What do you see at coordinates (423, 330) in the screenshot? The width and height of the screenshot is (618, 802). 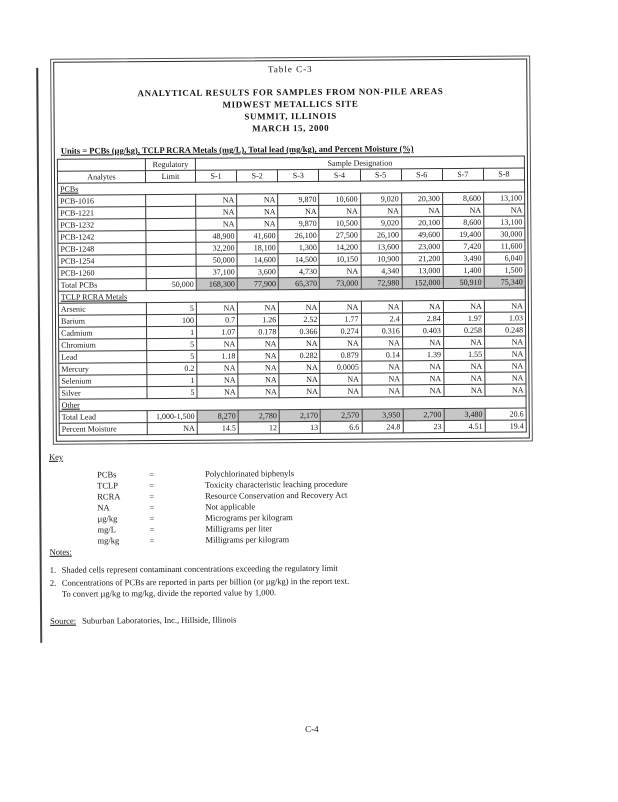 I see `result-value: 0.403` at bounding box center [423, 330].